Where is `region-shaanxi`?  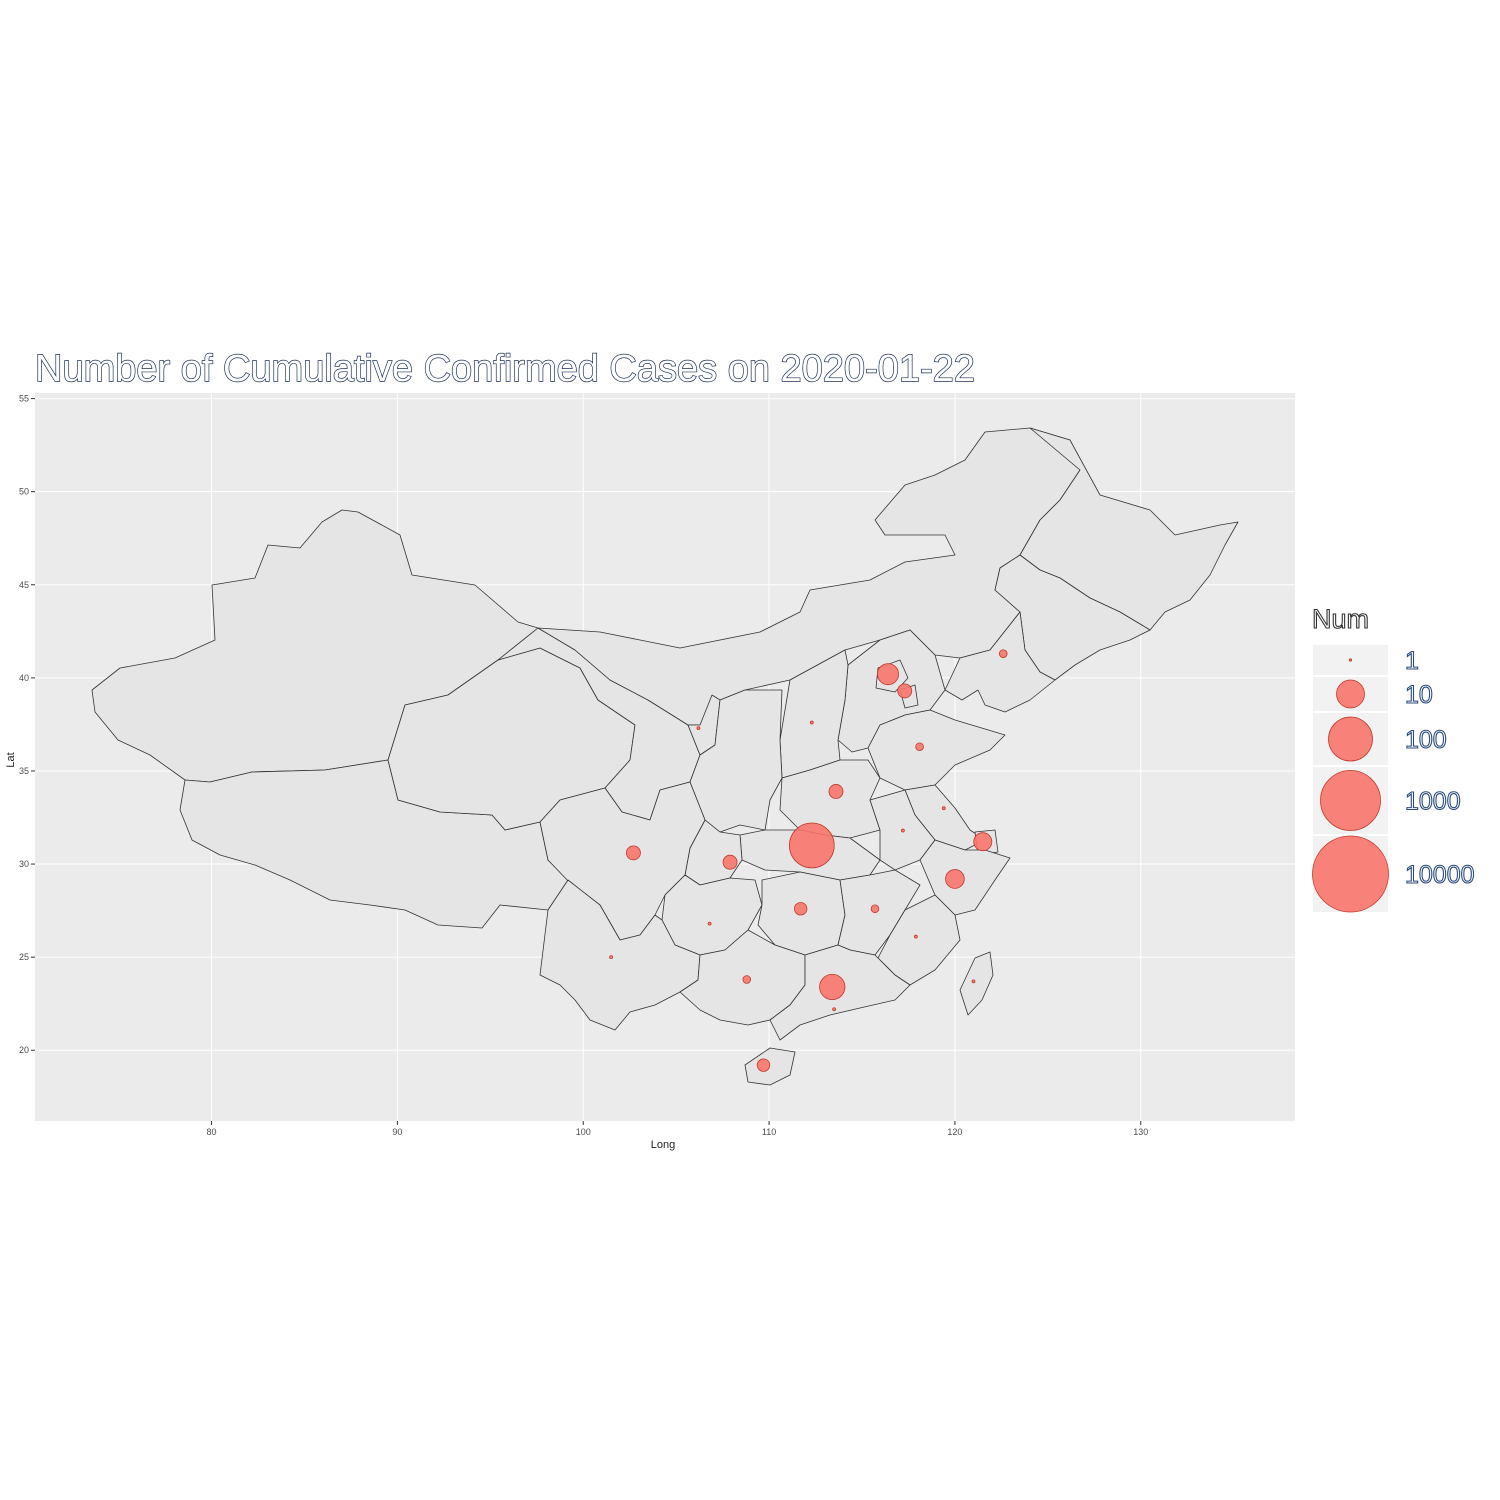 region-shaanxi is located at coordinates (736, 761).